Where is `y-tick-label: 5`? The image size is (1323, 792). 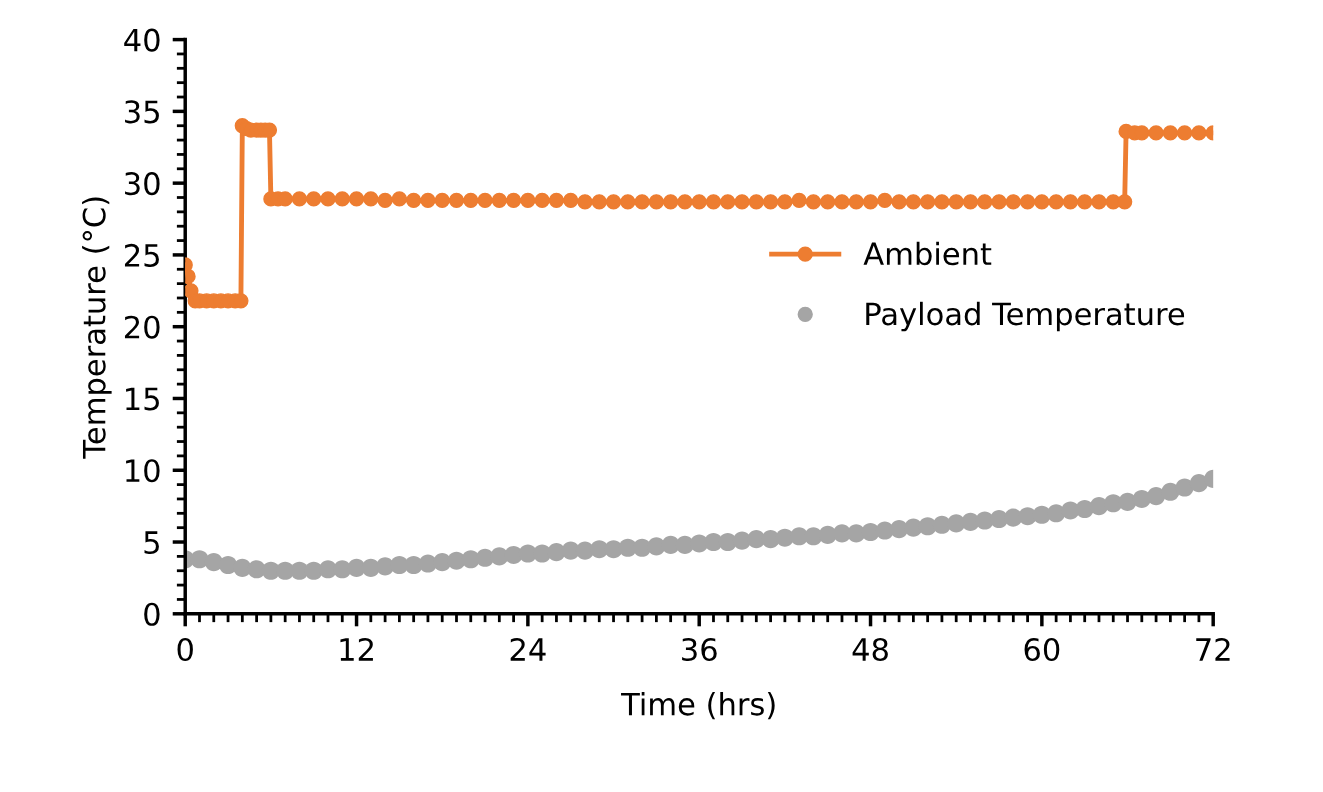 y-tick-label: 5 is located at coordinates (151, 543).